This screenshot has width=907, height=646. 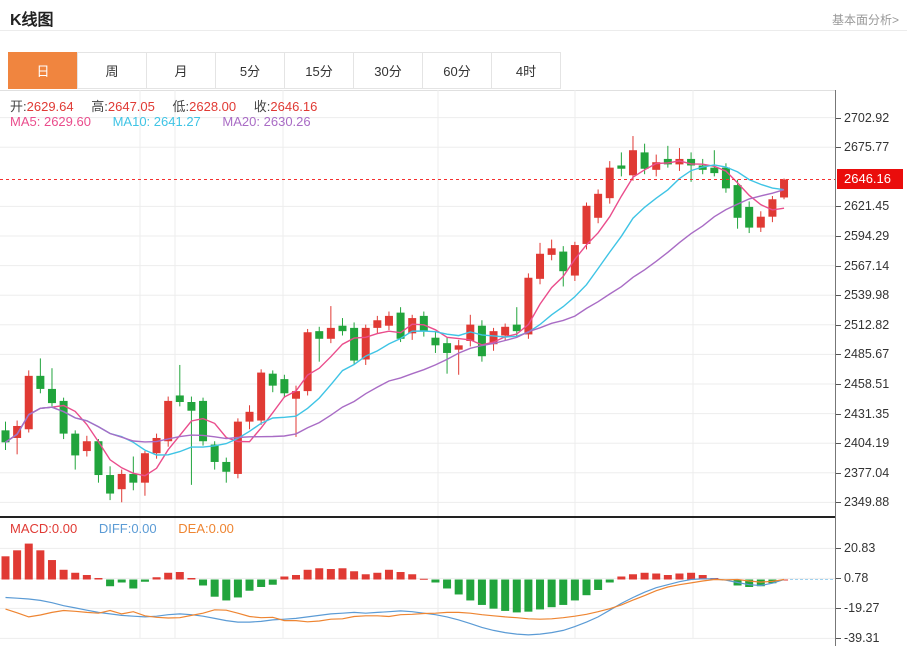 I want to click on price-tick-label: 2377.04, so click(x=862, y=473).